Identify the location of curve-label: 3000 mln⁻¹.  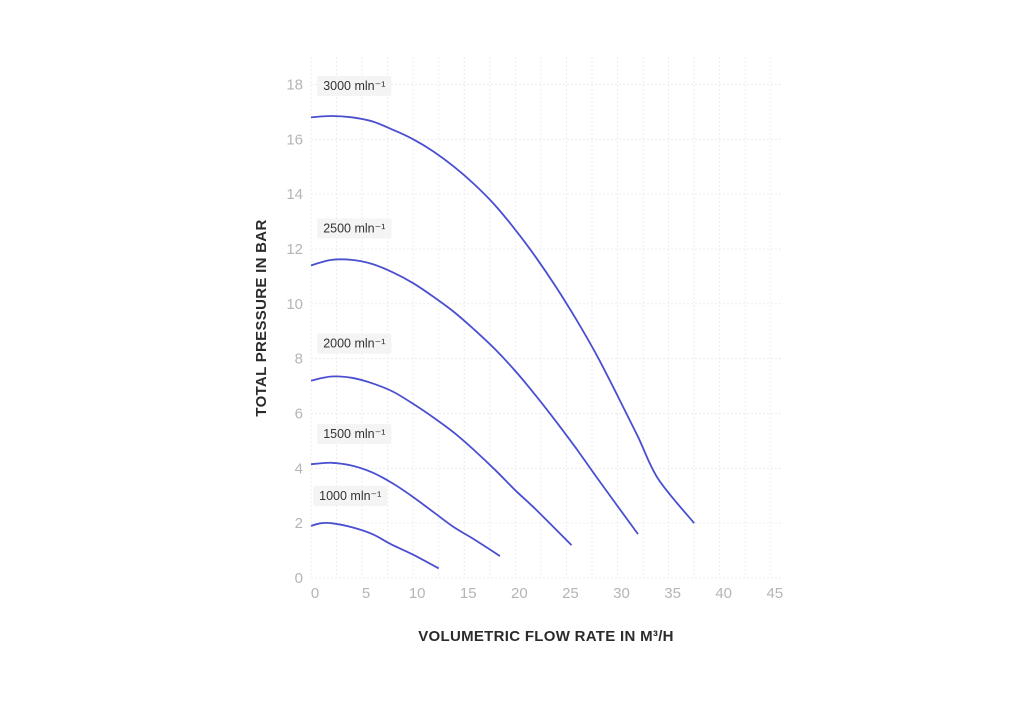
(354, 85).